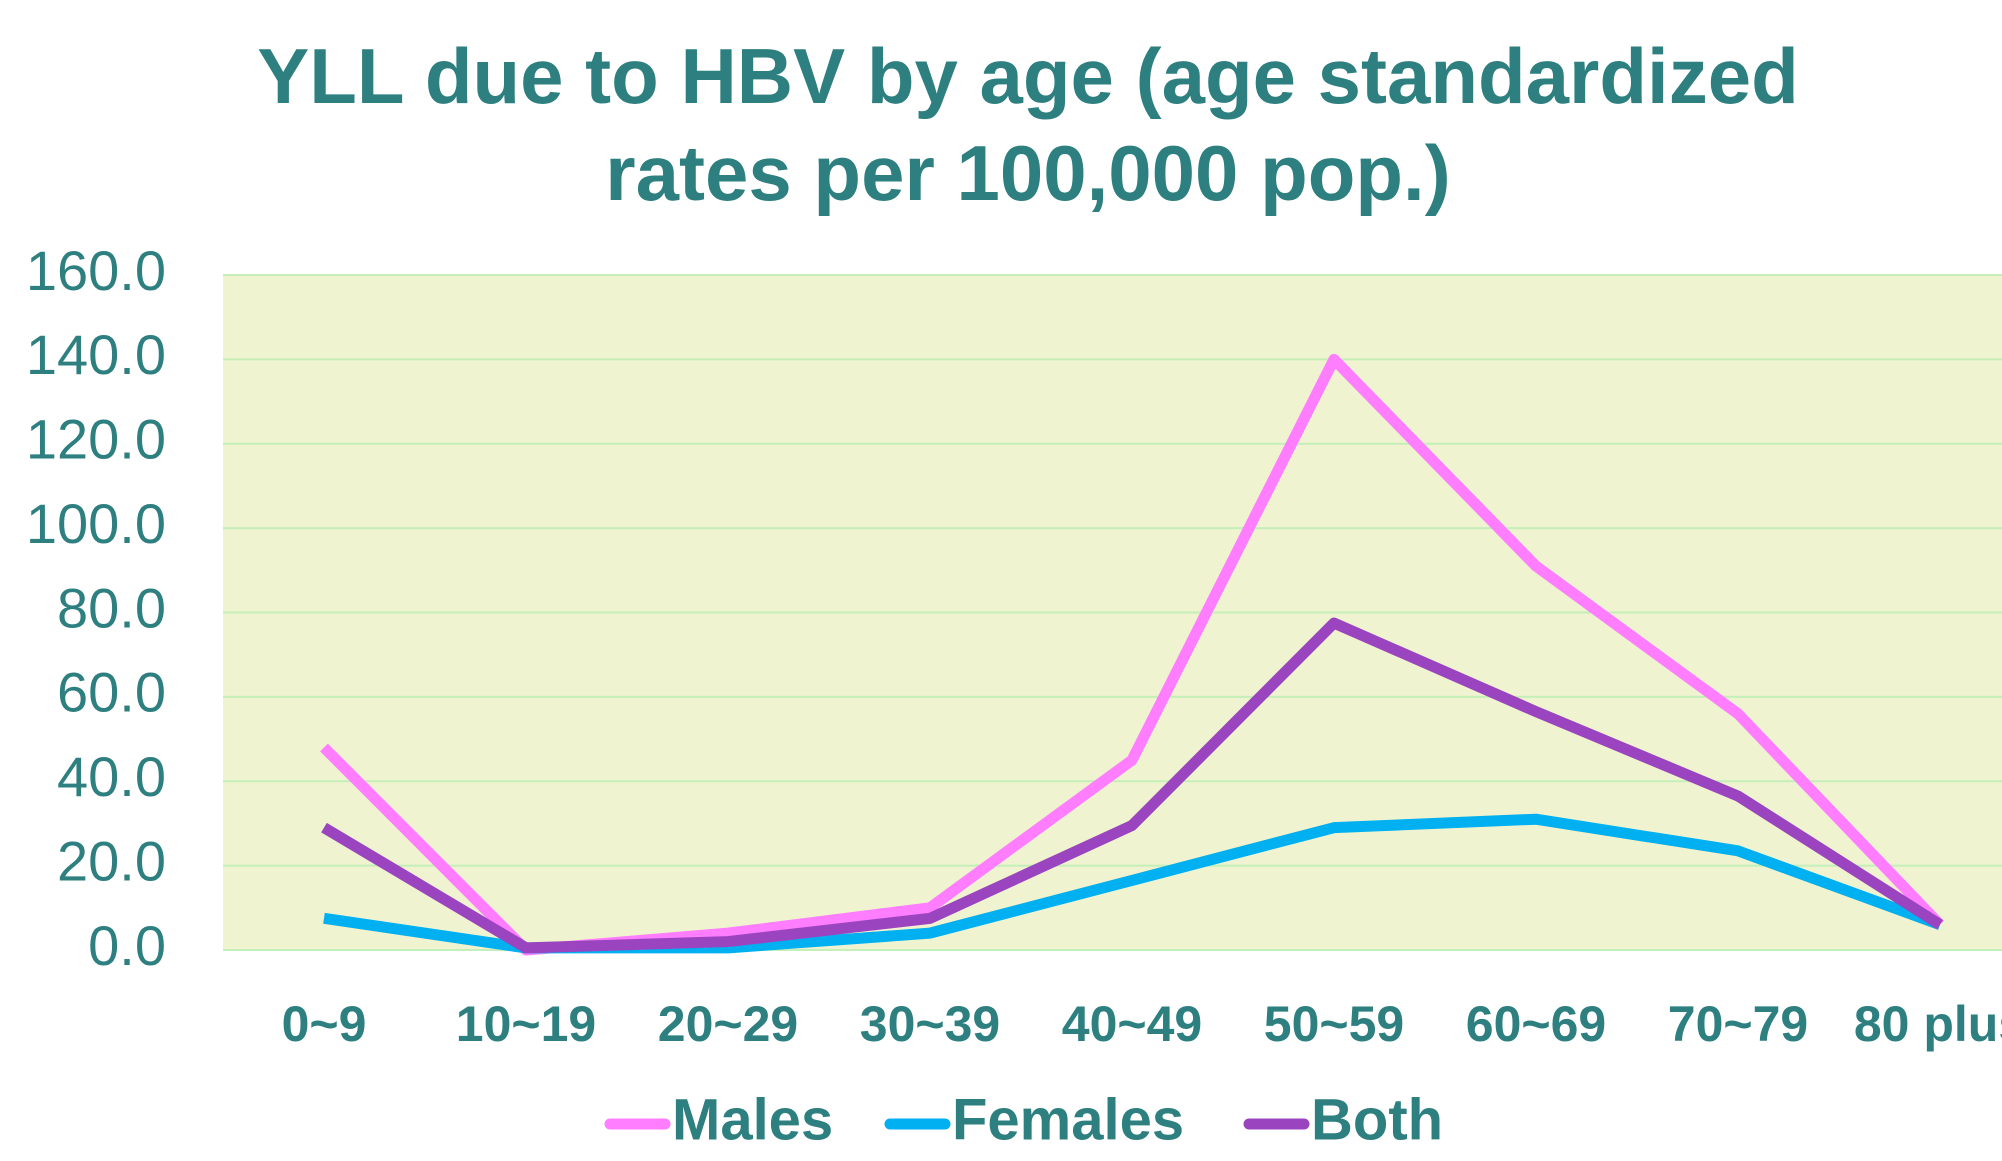  What do you see at coordinates (1377, 1119) in the screenshot?
I see `legend-label: Both` at bounding box center [1377, 1119].